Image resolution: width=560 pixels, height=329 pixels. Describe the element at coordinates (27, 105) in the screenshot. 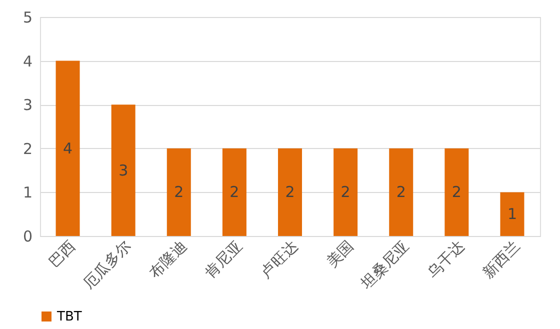

I see `y-tick-label: 3` at that location.